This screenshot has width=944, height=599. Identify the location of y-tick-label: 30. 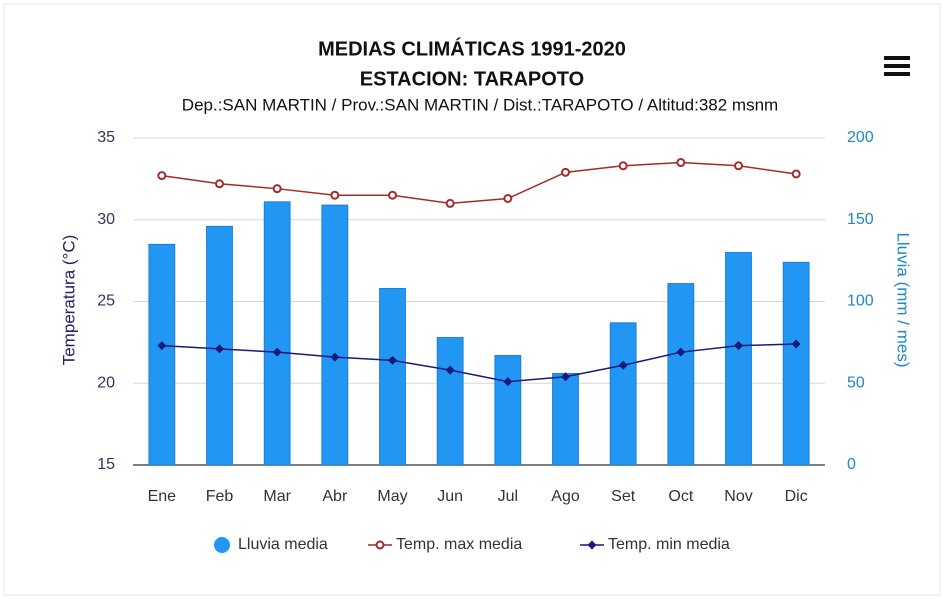
(106, 219).